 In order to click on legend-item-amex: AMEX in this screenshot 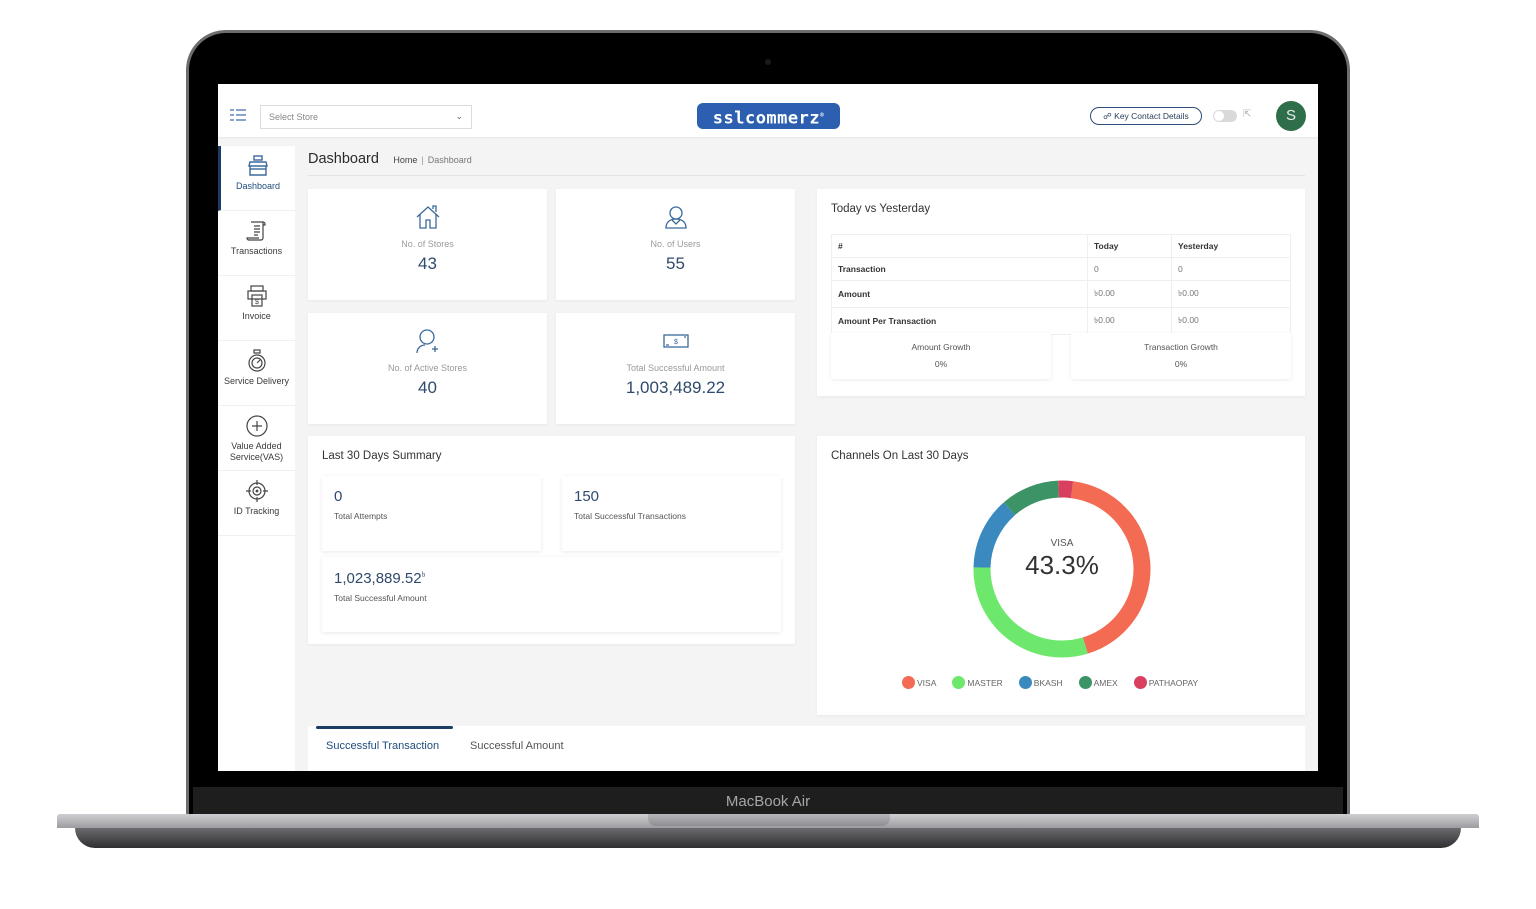, I will do `click(1098, 682)`.